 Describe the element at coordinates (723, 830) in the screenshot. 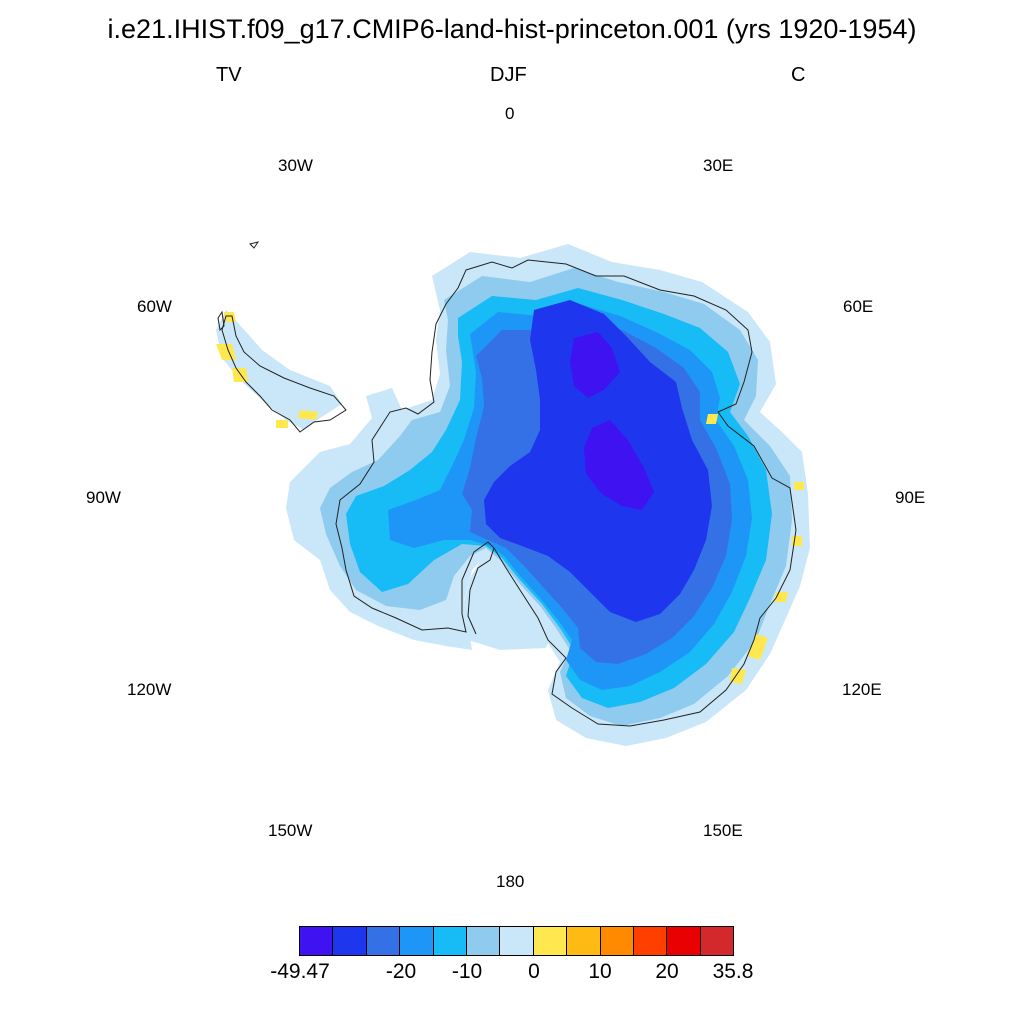

I see `lon-label-150e: 150E` at that location.